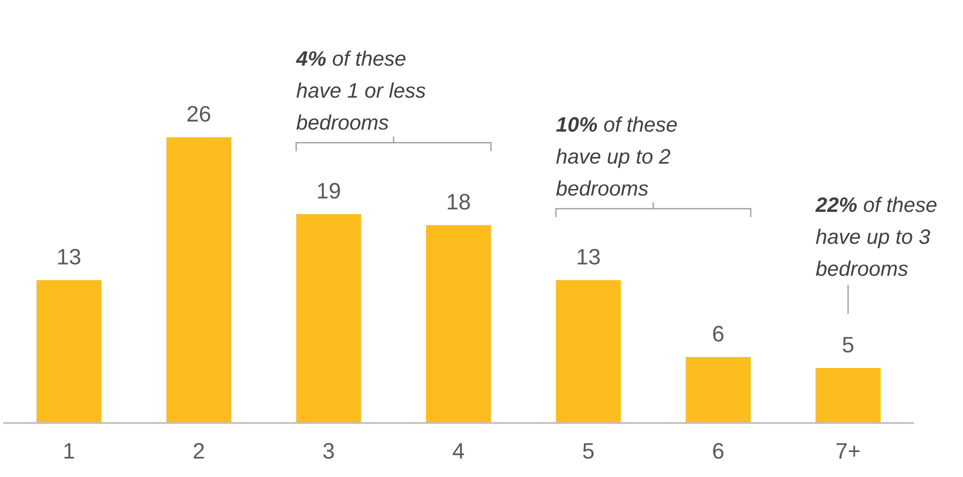 This screenshot has height=477, width=963. I want to click on x-tick-label: 5, so click(588, 451).